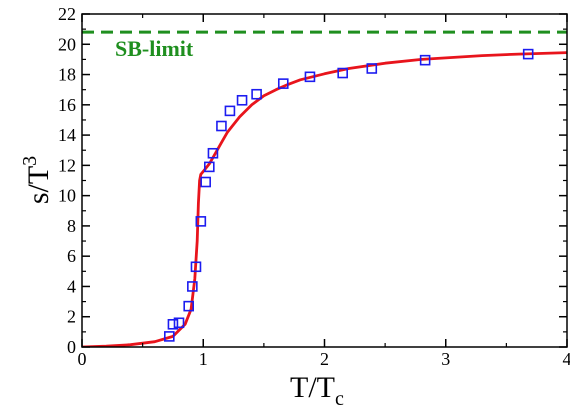 Image resolution: width=570 pixels, height=419 pixels. I want to click on x-tick-label: 4, so click(566, 359).